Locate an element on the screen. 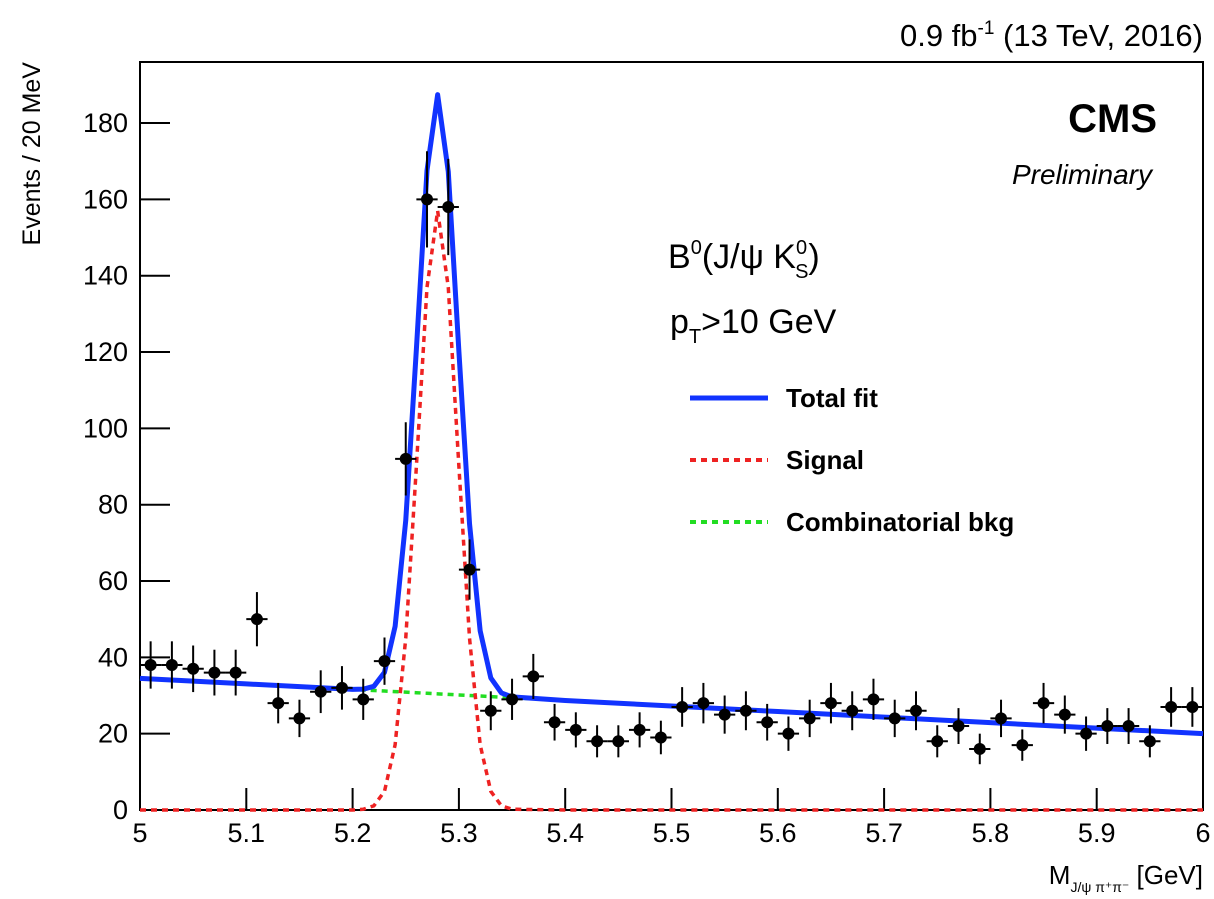  y-tick-label: 180 is located at coordinates (105, 123).